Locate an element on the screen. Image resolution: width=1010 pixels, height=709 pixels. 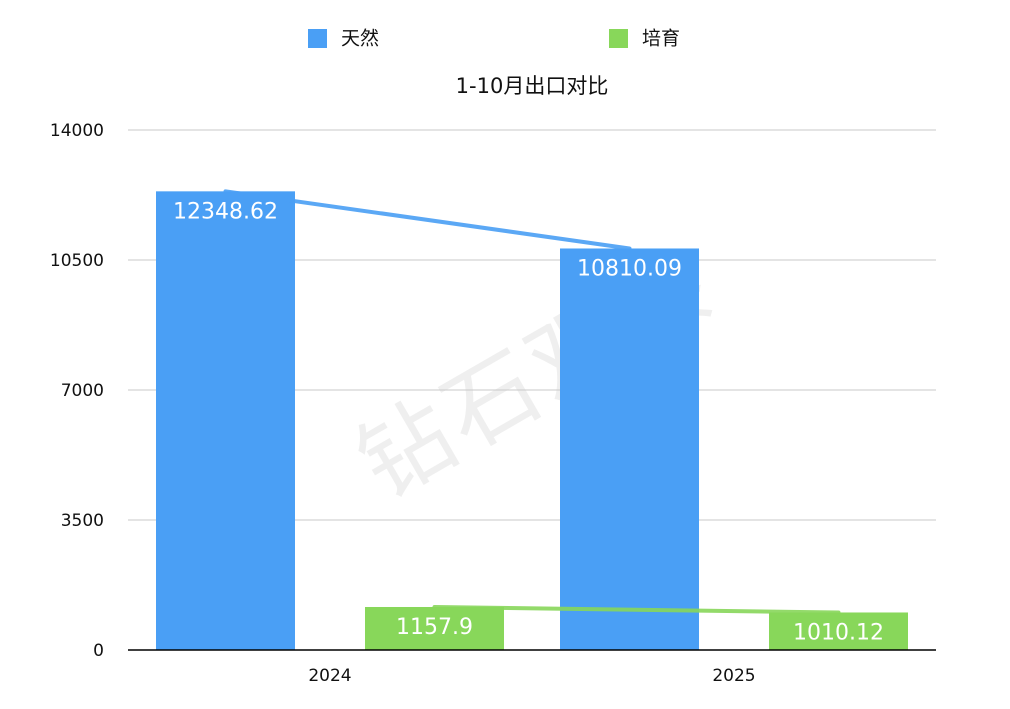
data-label: 12348.62 is located at coordinates (225, 211).